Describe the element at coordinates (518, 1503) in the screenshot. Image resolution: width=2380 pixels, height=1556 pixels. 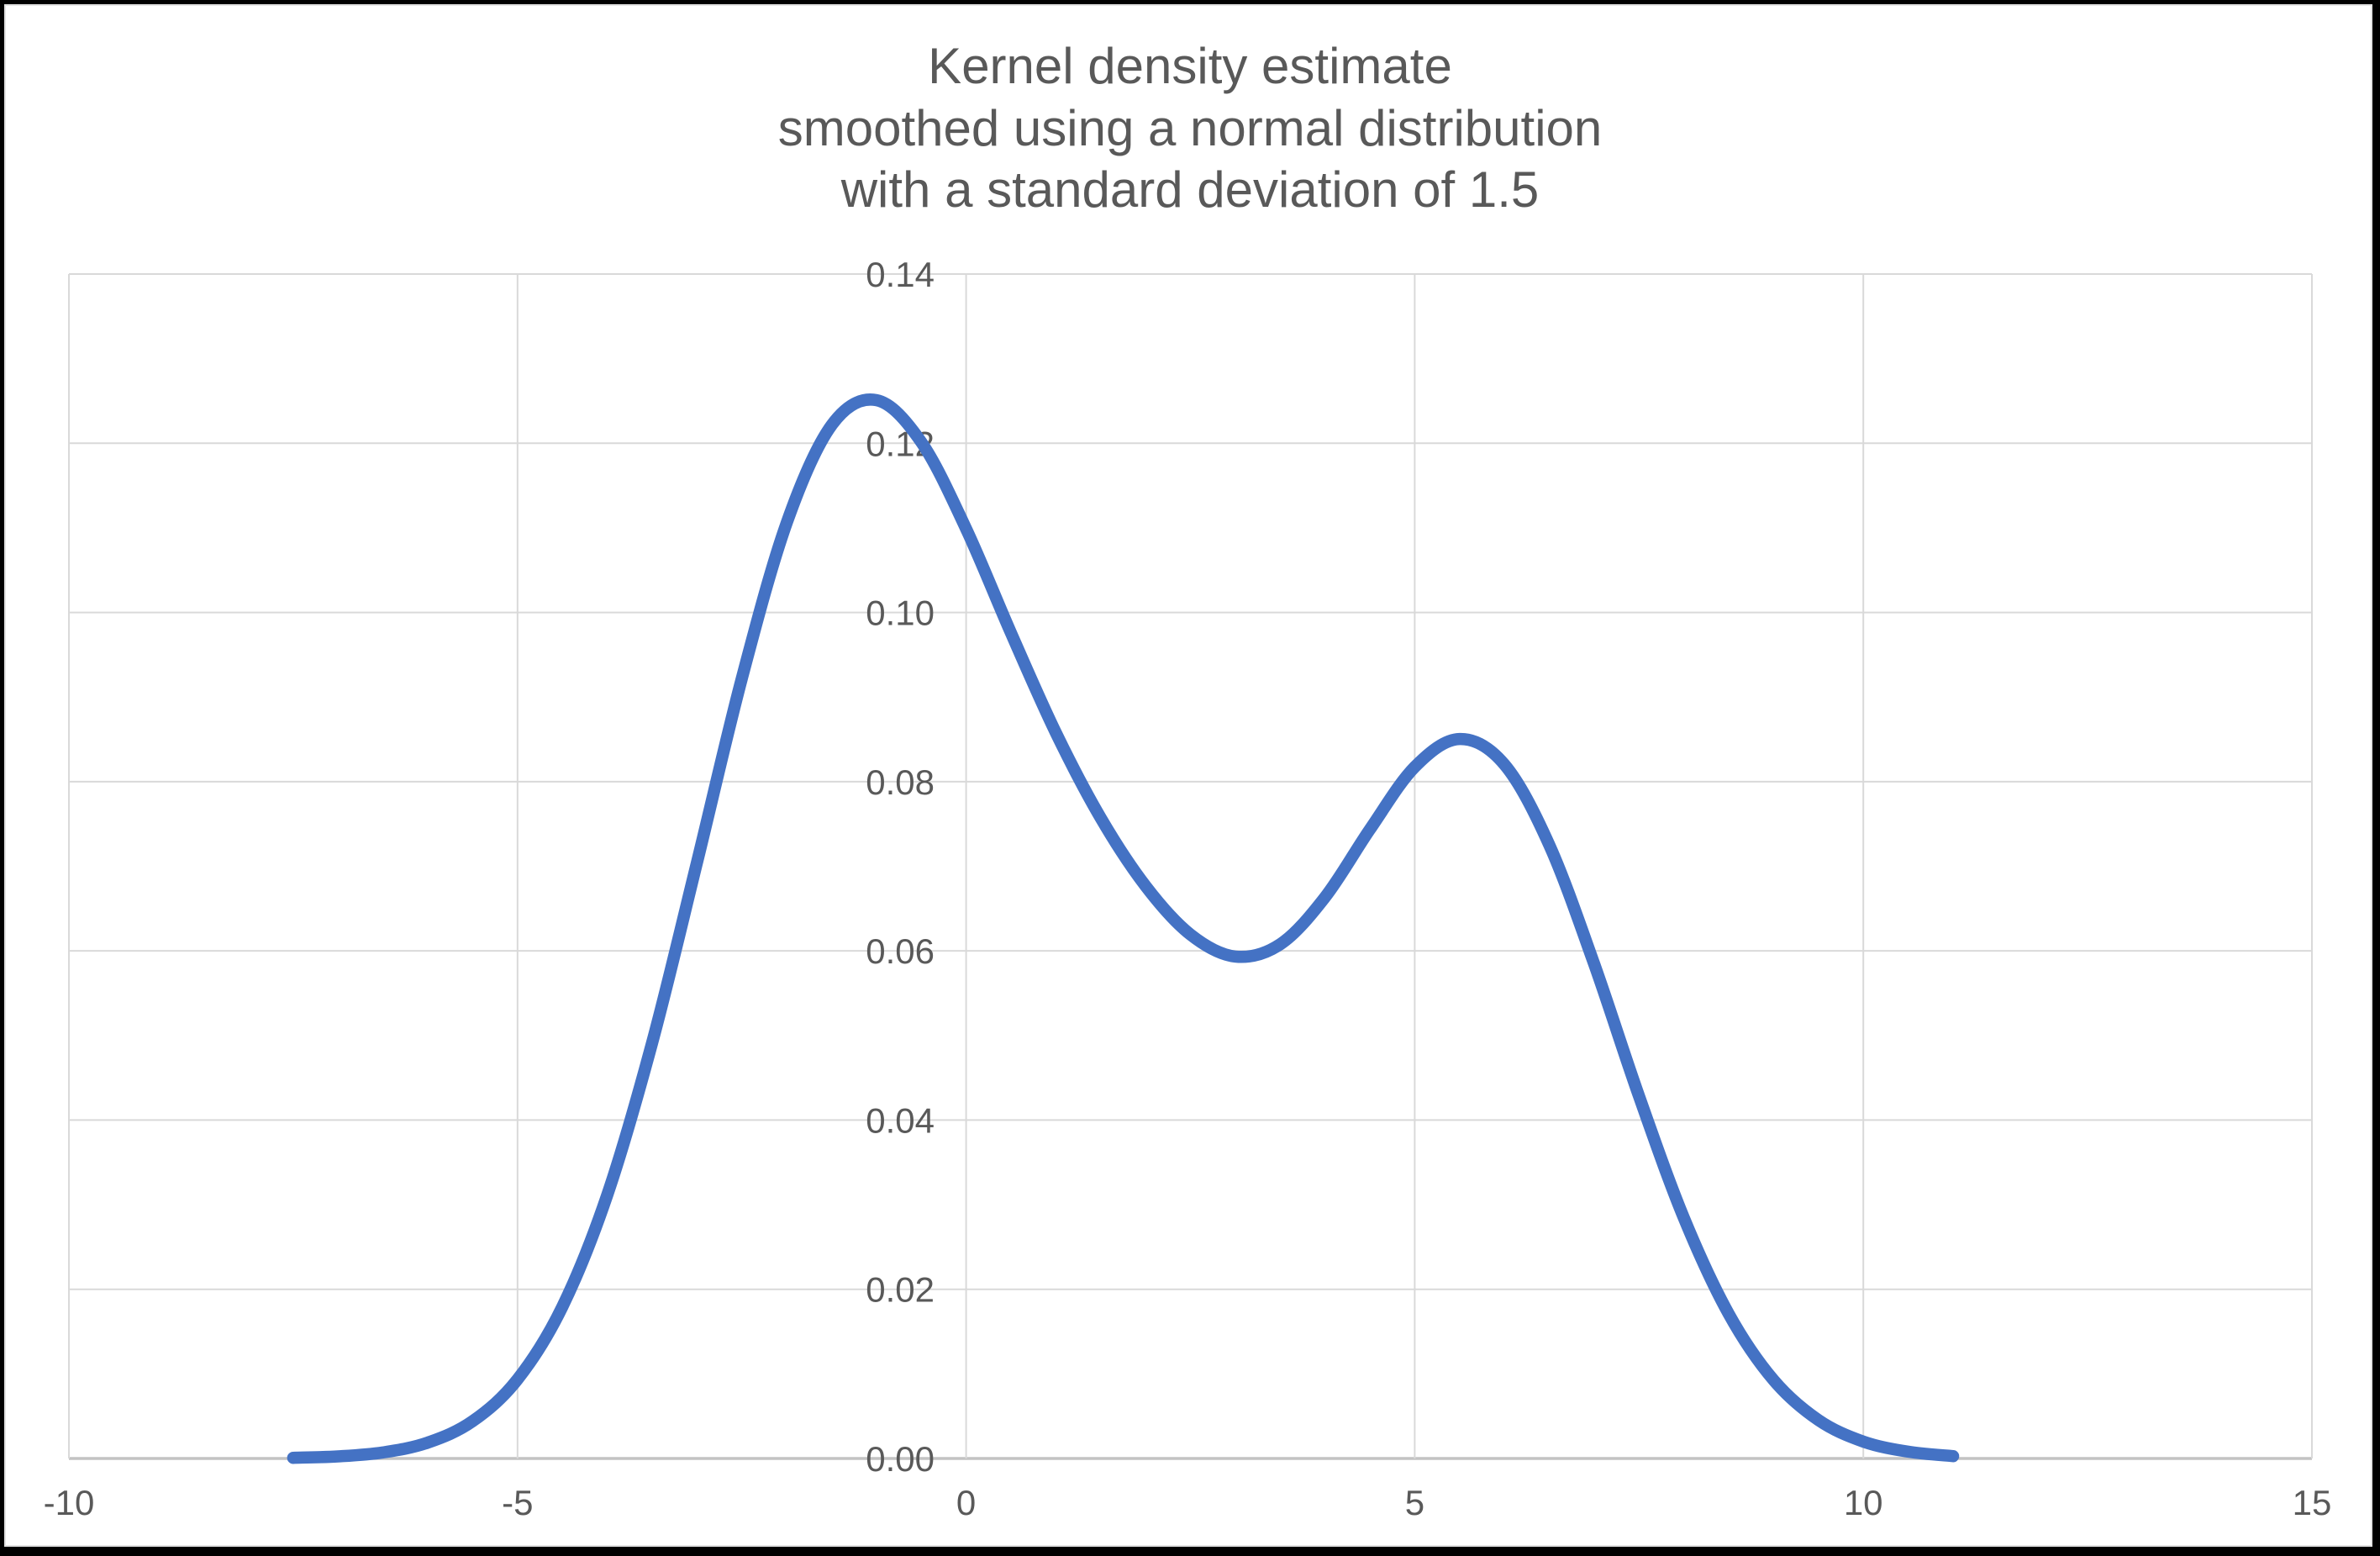
I see `x-tick-label: -5` at that location.